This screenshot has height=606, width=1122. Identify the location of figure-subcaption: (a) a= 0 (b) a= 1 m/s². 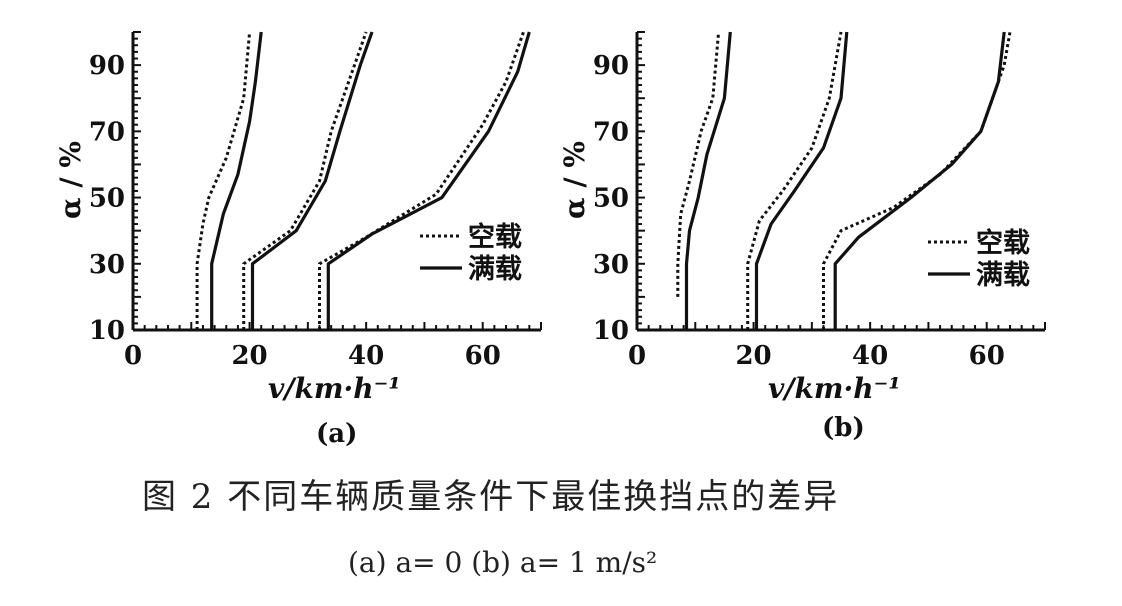
(502, 562).